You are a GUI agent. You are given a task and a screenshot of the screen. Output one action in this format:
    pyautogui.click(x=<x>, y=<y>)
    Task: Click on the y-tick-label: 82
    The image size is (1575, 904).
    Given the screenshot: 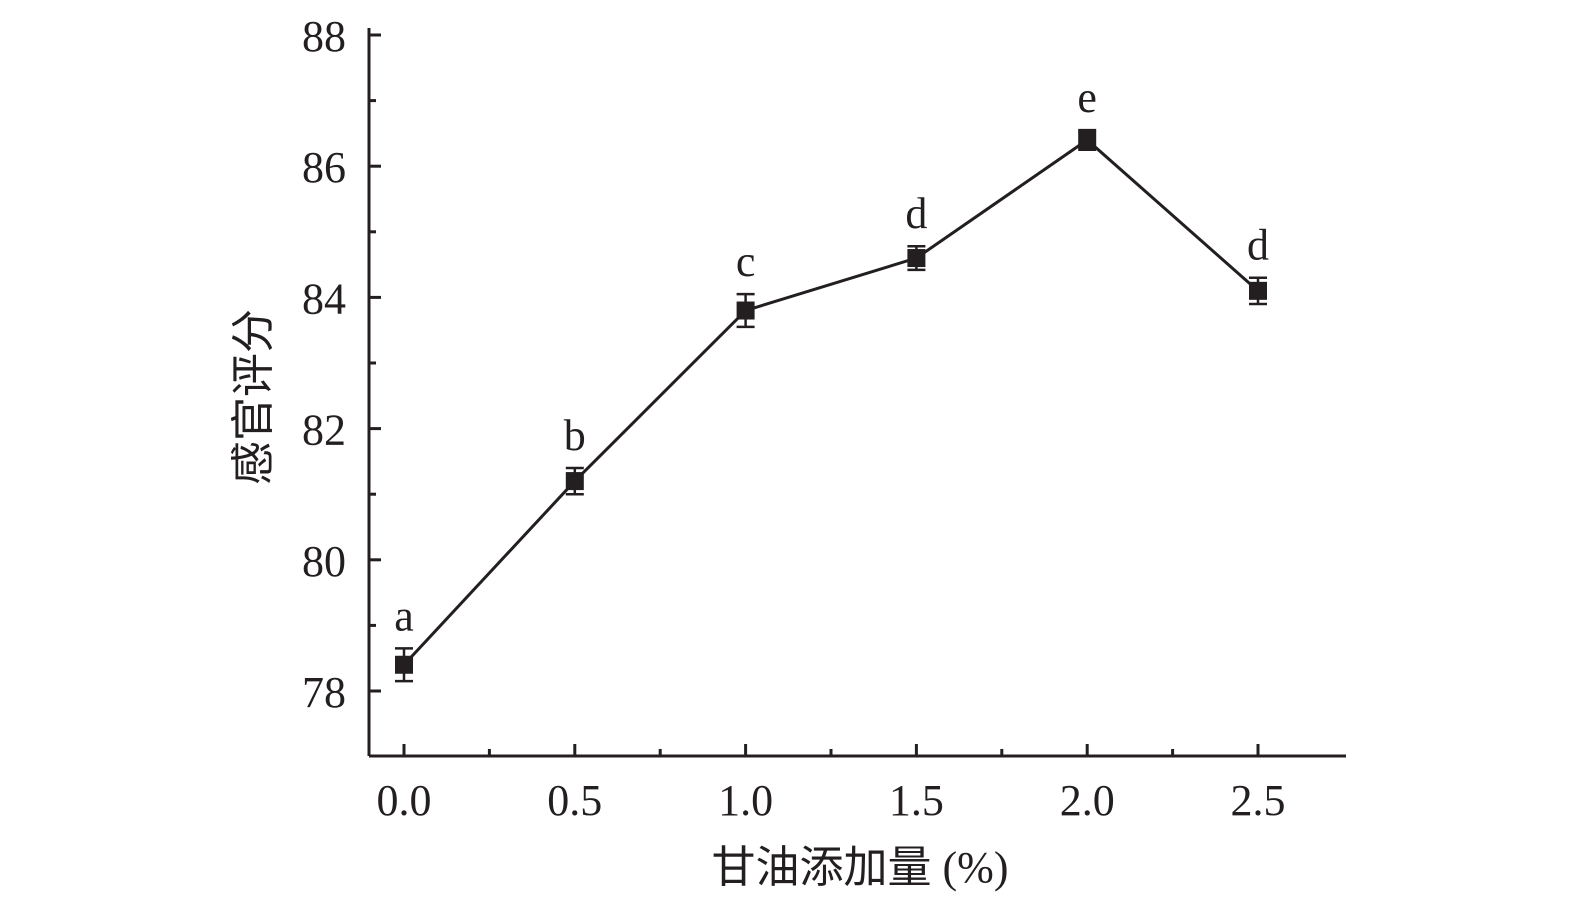 What is the action you would take?
    pyautogui.click(x=324, y=430)
    